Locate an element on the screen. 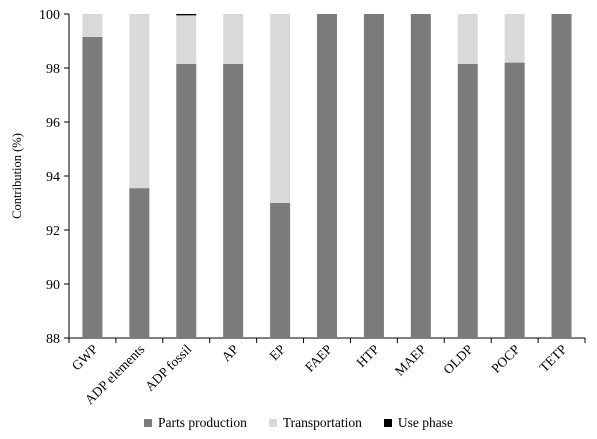 This screenshot has width=597, height=439. y-tick-label: 94 is located at coordinates (53, 177).